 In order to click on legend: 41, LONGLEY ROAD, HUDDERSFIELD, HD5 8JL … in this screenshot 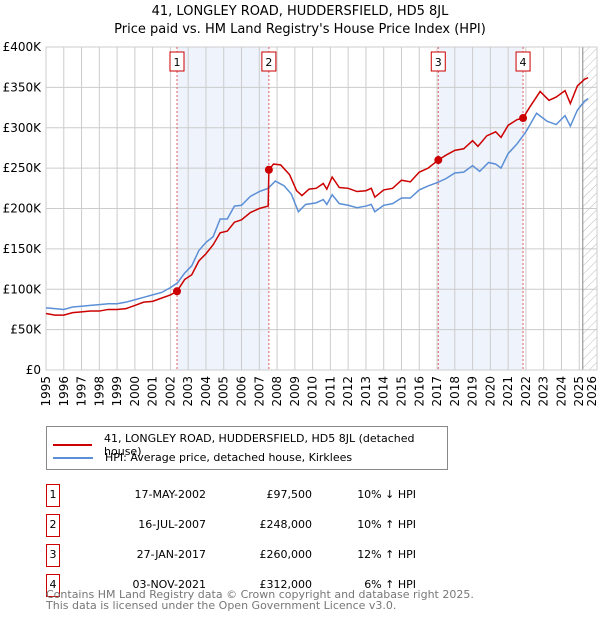, I will do `click(247, 448)`.